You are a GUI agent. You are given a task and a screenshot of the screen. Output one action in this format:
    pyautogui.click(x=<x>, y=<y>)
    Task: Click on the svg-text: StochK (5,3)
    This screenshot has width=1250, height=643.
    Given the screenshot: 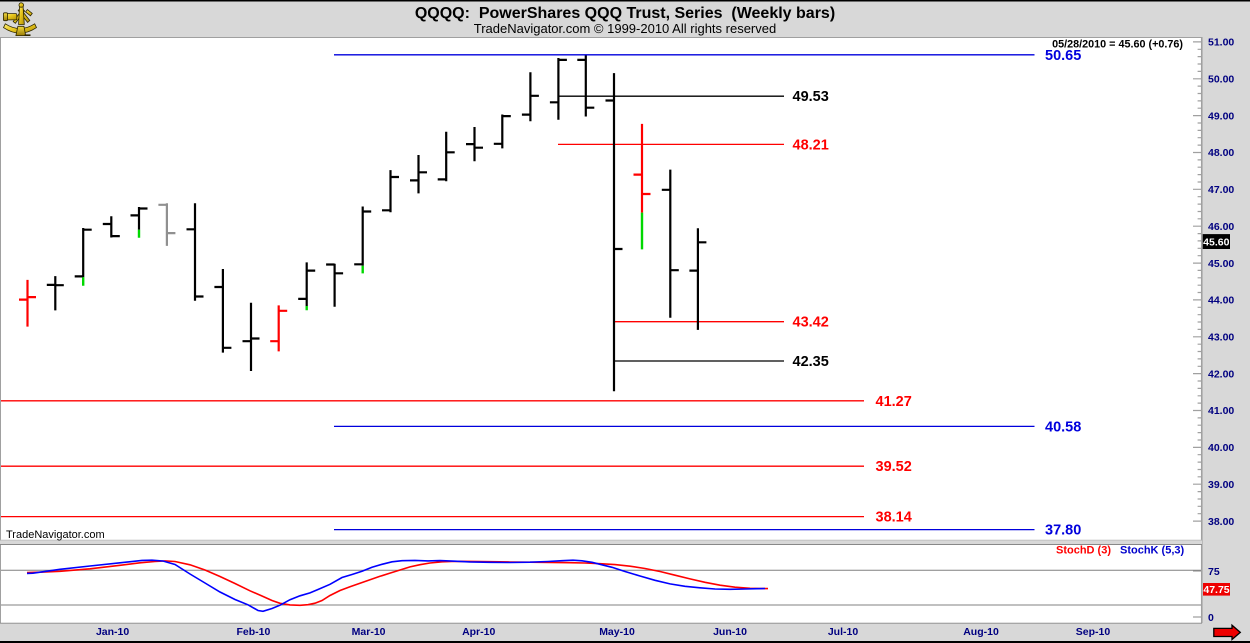 What is the action you would take?
    pyautogui.click(x=1152, y=551)
    